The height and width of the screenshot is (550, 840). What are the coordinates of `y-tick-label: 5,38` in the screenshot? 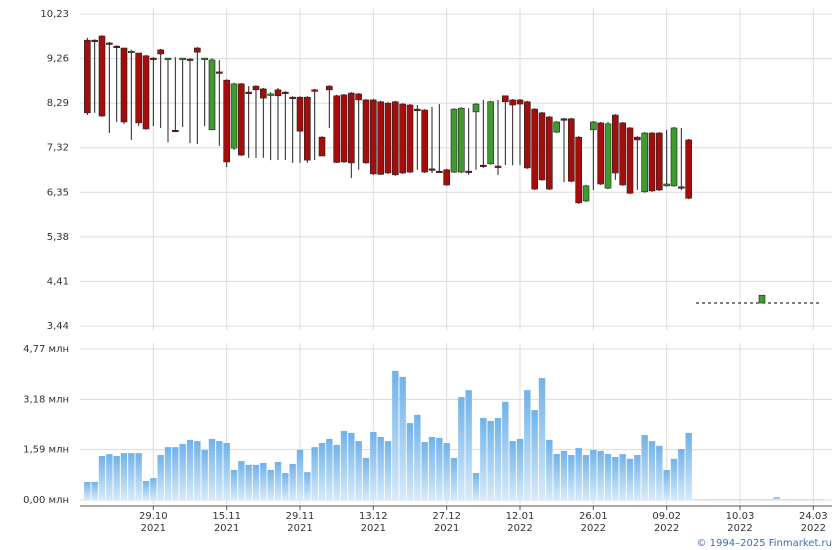 It's located at (58, 237).